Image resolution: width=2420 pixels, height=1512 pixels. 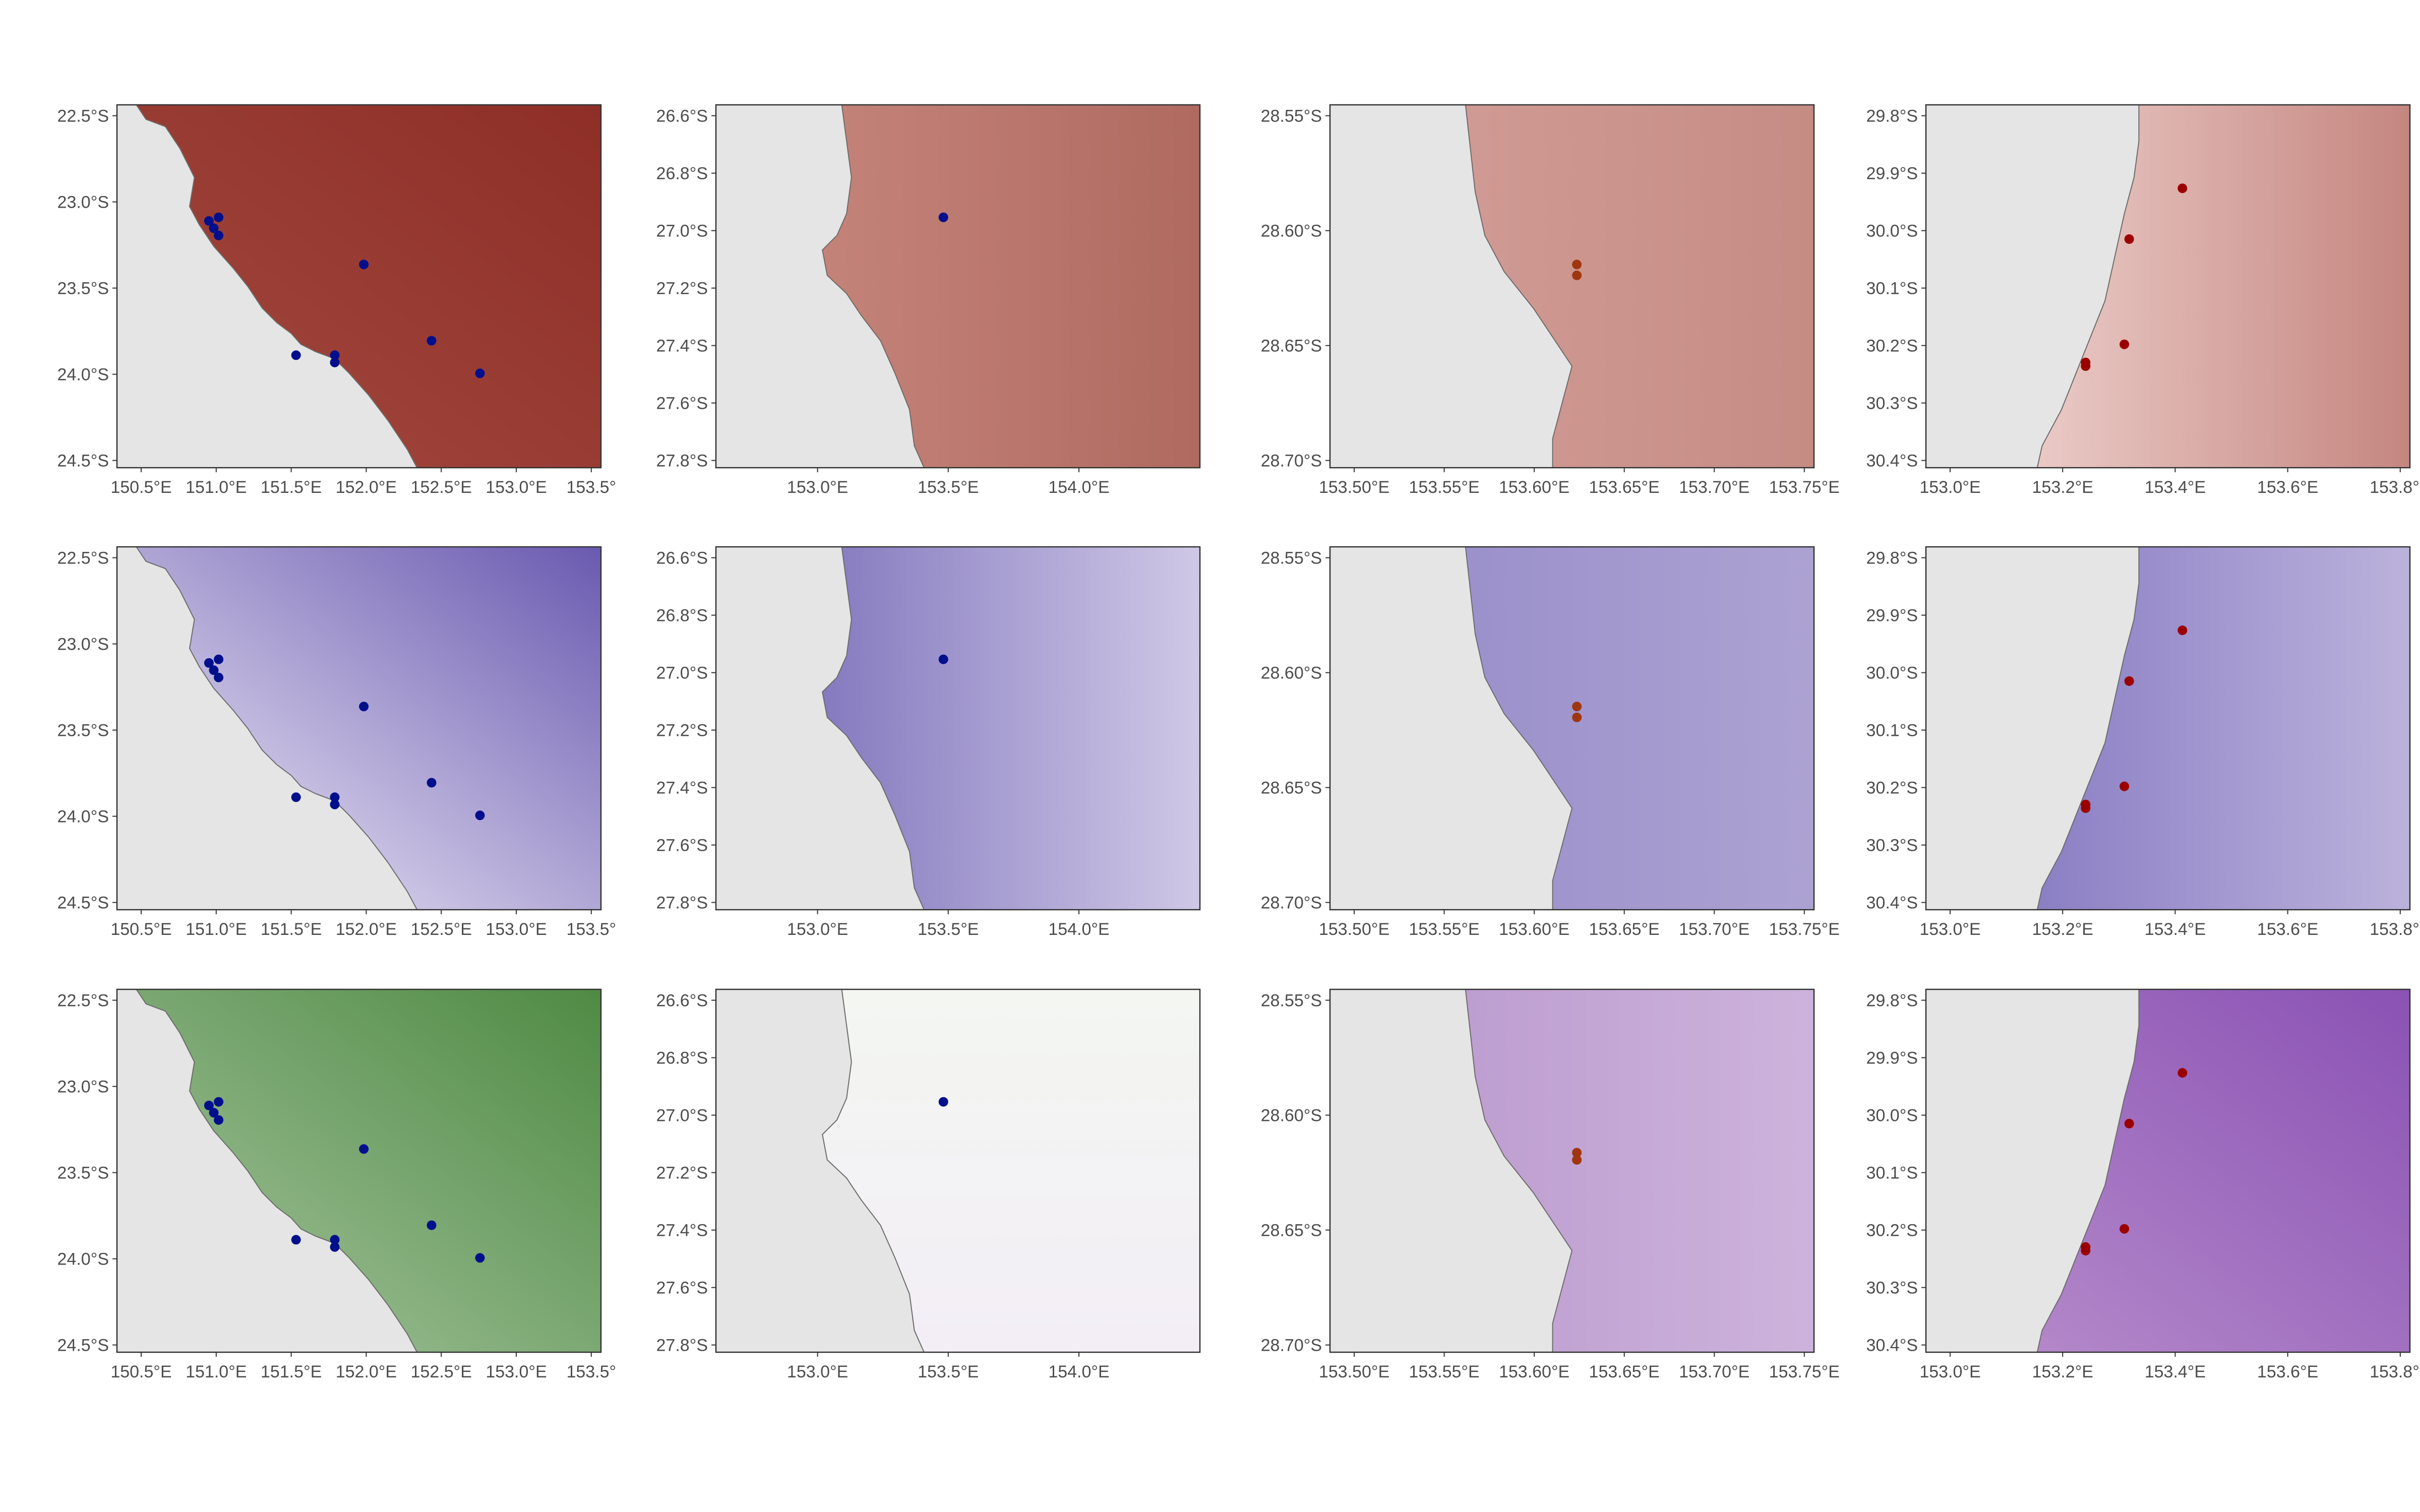 What do you see at coordinates (83, 1173) in the screenshot?
I see `y-tick-label: 23.5°S` at bounding box center [83, 1173].